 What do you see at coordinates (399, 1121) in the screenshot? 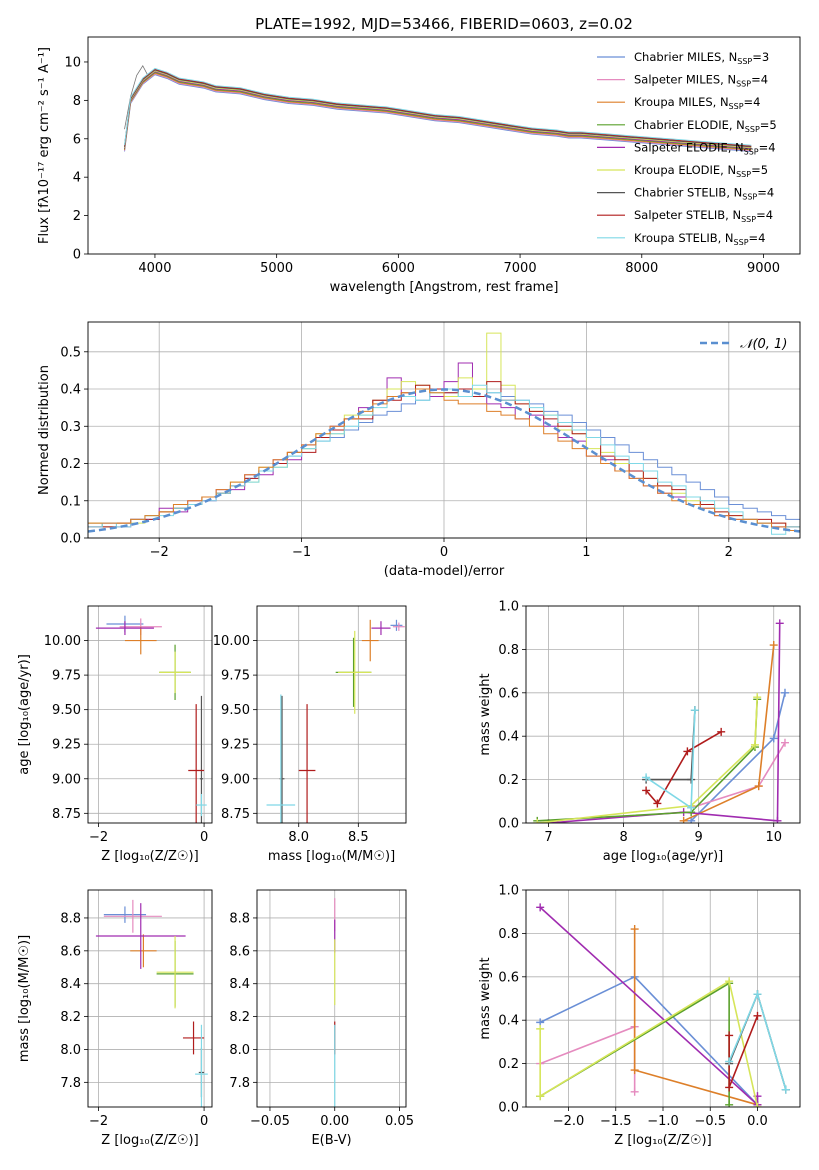
I see `x-tick-label: 0.05` at bounding box center [399, 1121].